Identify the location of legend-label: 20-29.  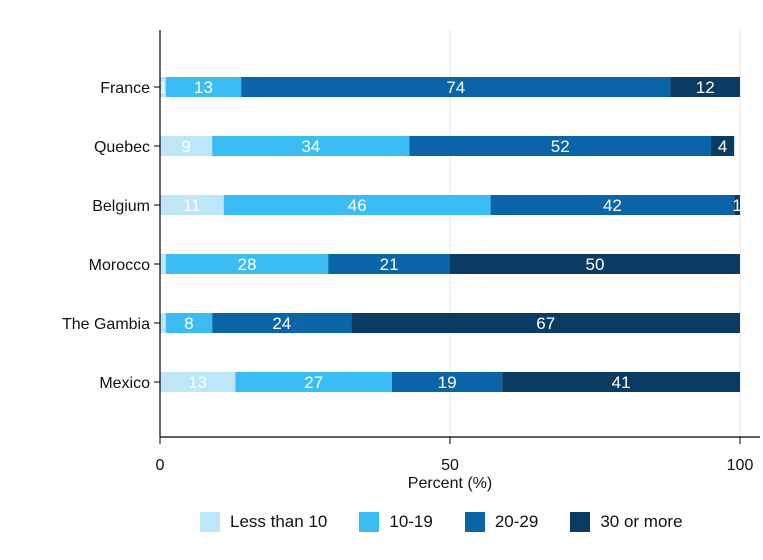
(516, 521).